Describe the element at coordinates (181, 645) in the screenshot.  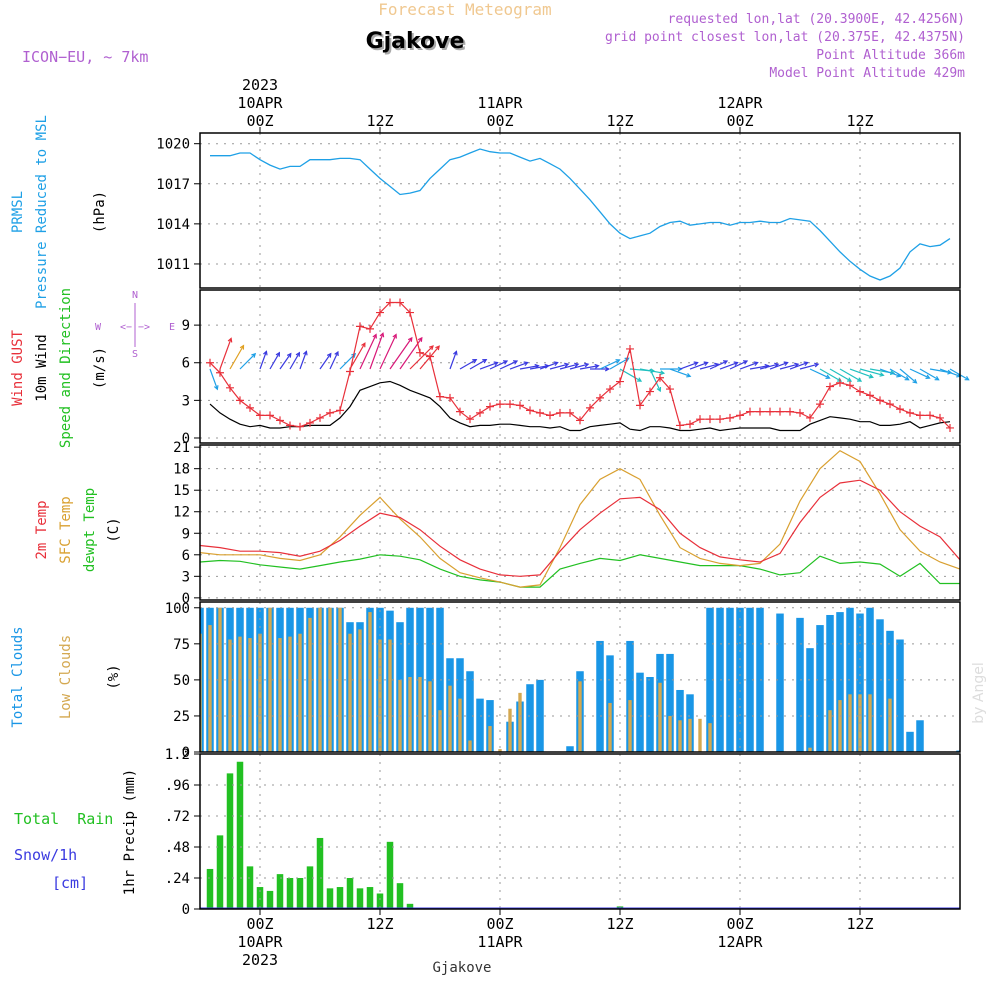
I see `clouds-ytick-label: 75` at that location.